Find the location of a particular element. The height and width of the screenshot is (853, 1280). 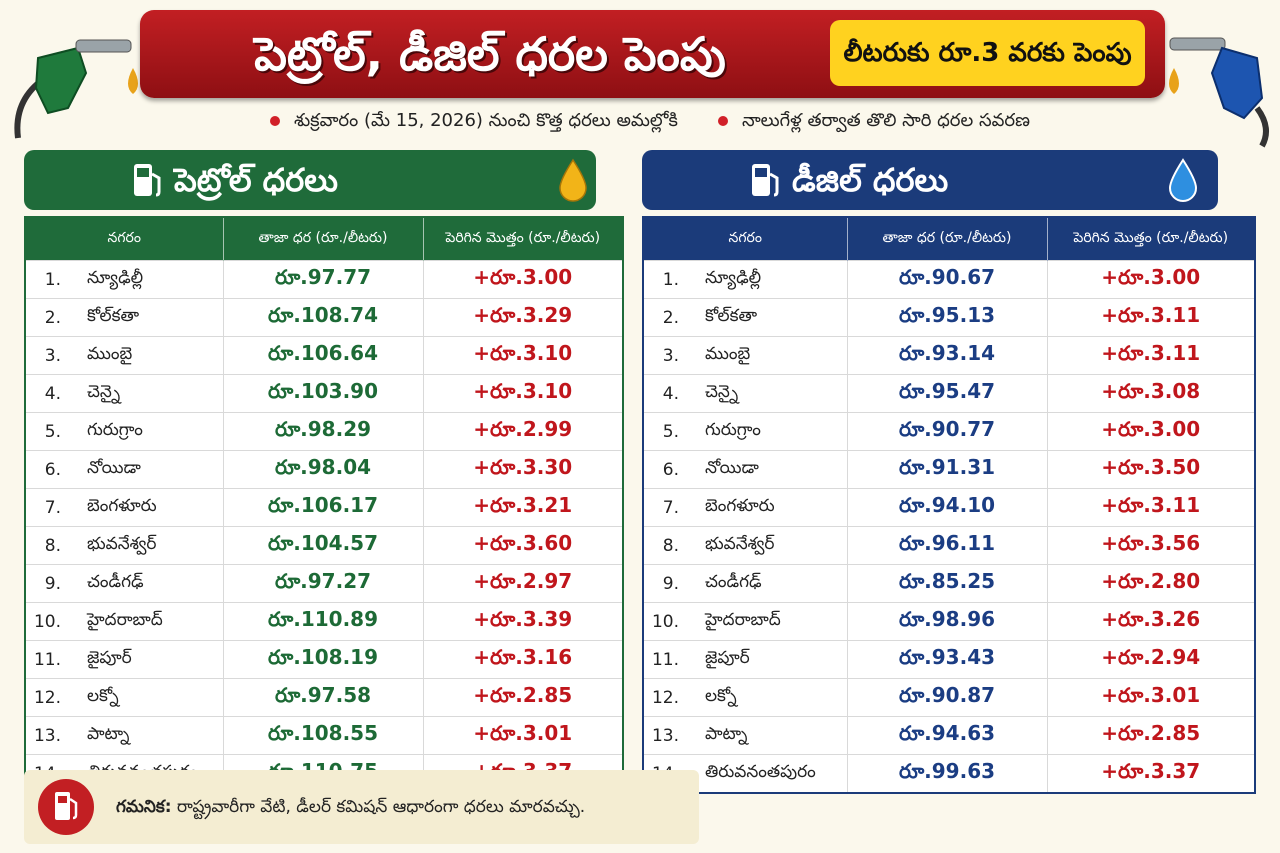

table-row: 6. నోయిడా రూ.91.31 +రూ.3.50 is located at coordinates (949, 469).